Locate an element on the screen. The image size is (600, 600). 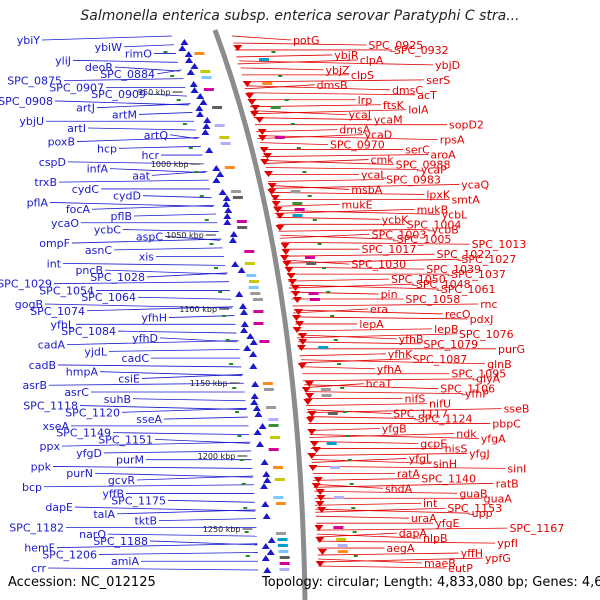
gene-label: clpA is located at coordinates (372, 60).